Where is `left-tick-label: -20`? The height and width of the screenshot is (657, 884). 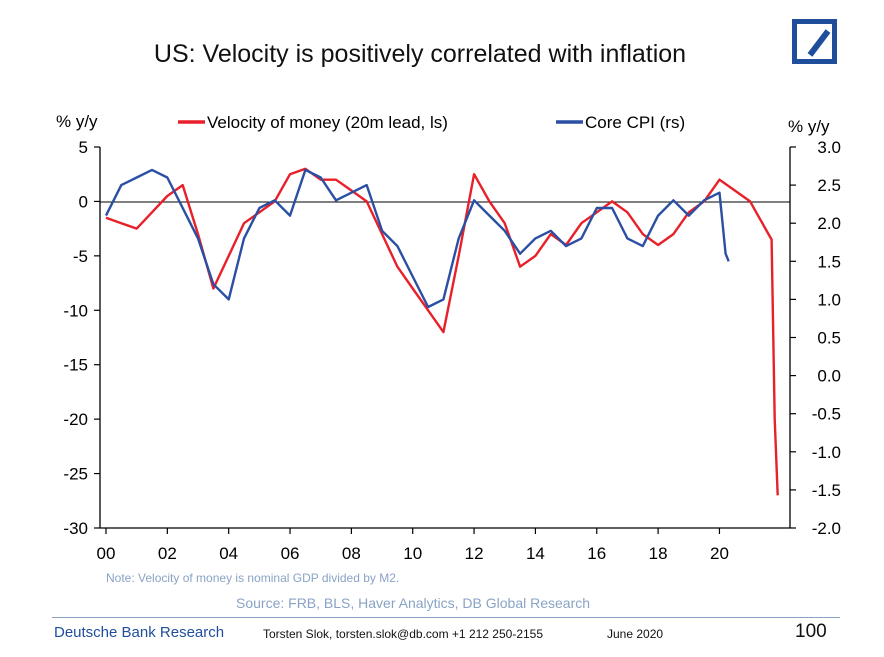 left-tick-label: -20 is located at coordinates (75, 419).